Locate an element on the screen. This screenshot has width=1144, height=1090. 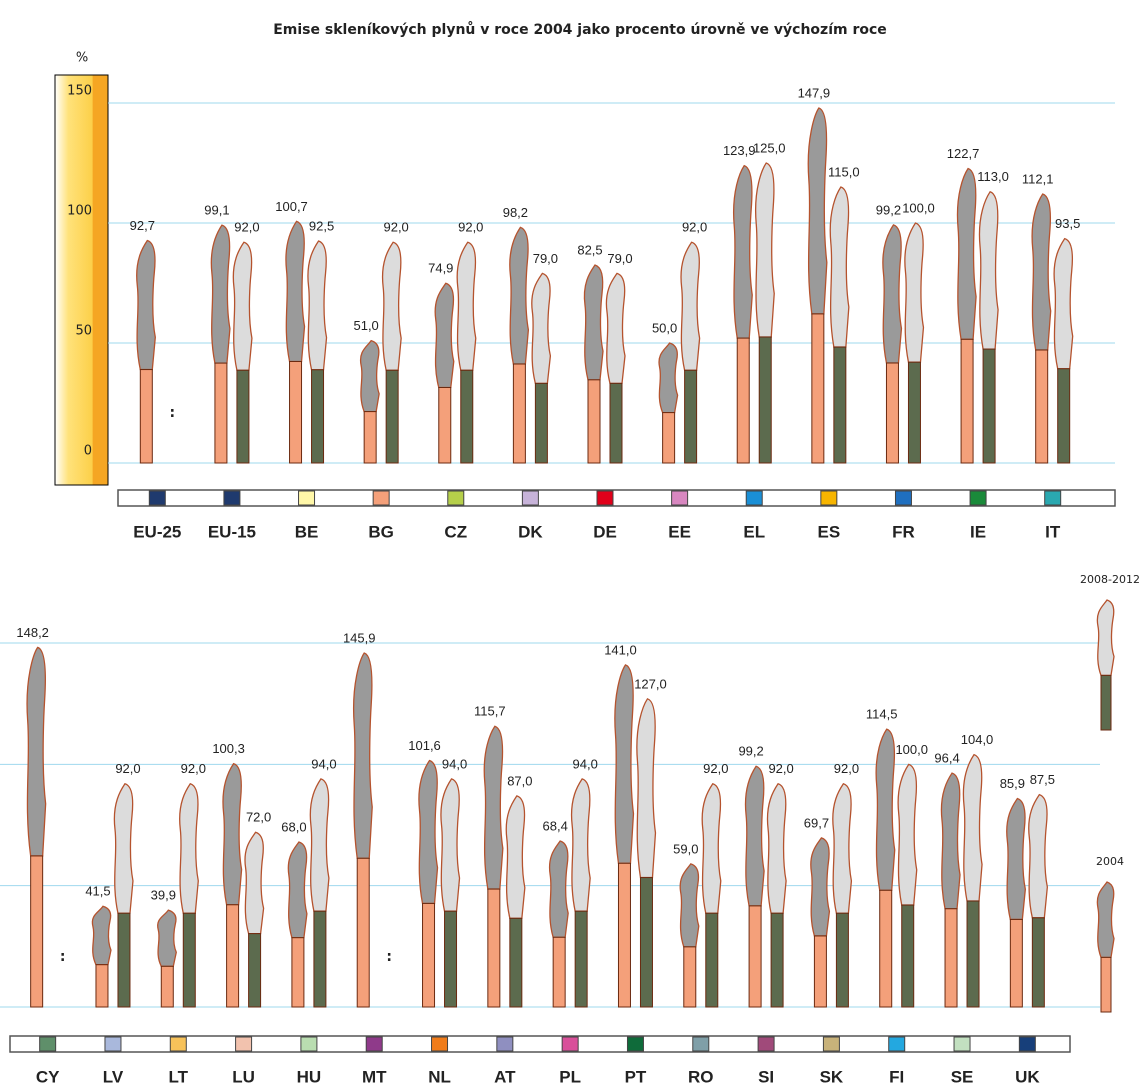
x-tick-label: IT is located at coordinates (1053, 531).